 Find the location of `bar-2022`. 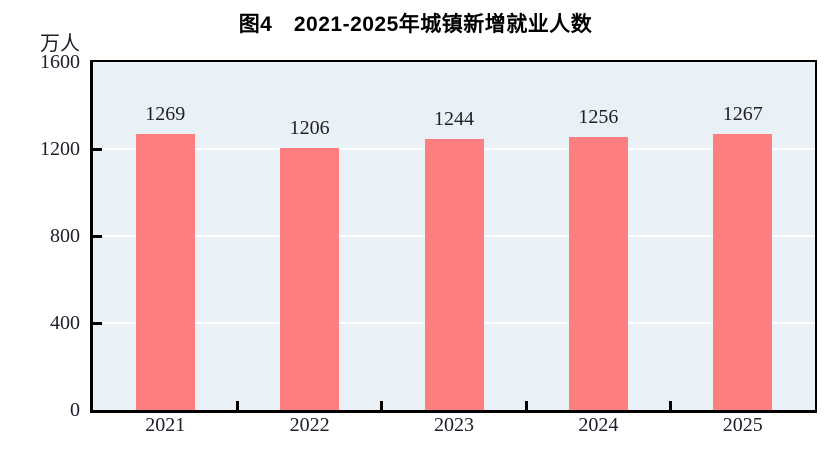

bar-2022 is located at coordinates (310, 278).